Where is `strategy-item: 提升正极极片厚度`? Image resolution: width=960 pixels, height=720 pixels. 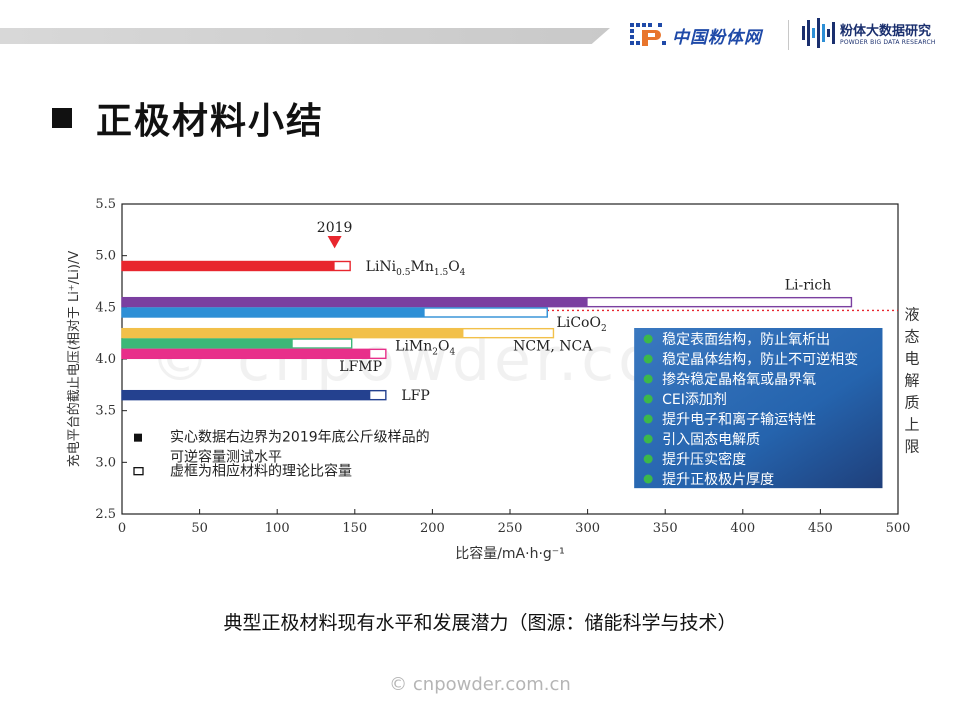 strategy-item: 提升正极极片厚度 is located at coordinates (718, 480).